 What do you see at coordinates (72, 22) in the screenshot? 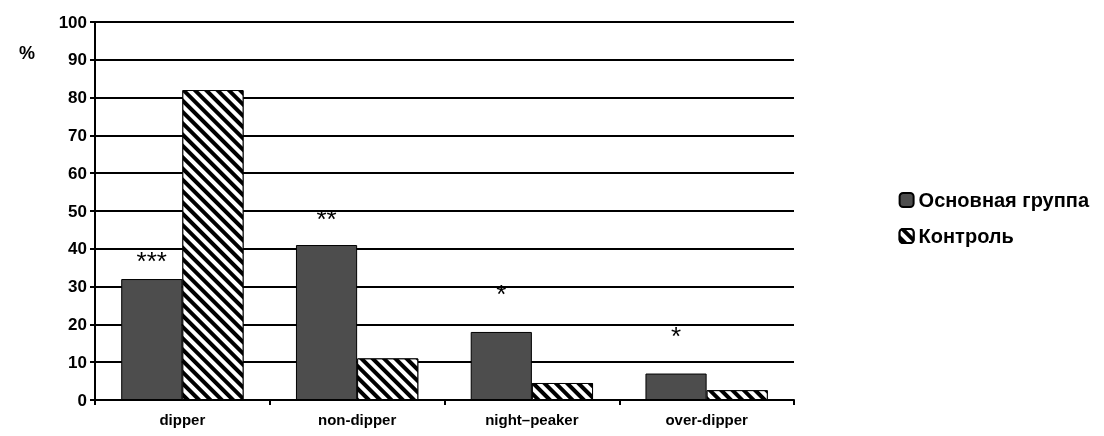
I see `y-tick-label: 100` at bounding box center [72, 22].